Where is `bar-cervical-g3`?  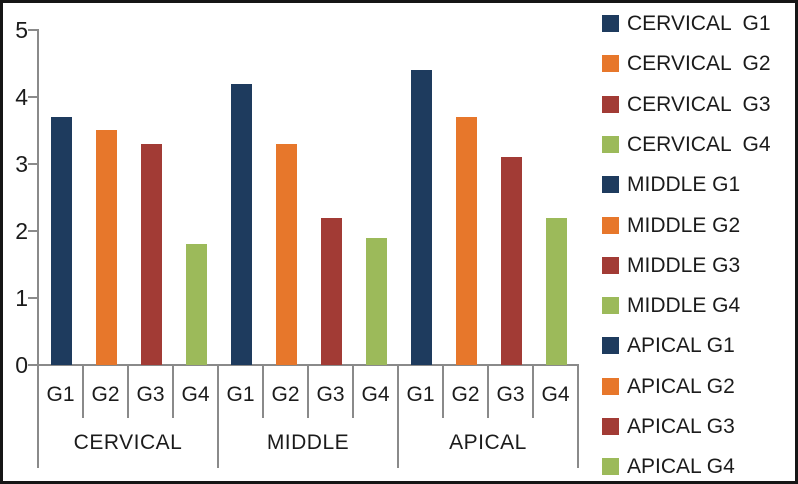 bar-cervical-g3 is located at coordinates (151, 254).